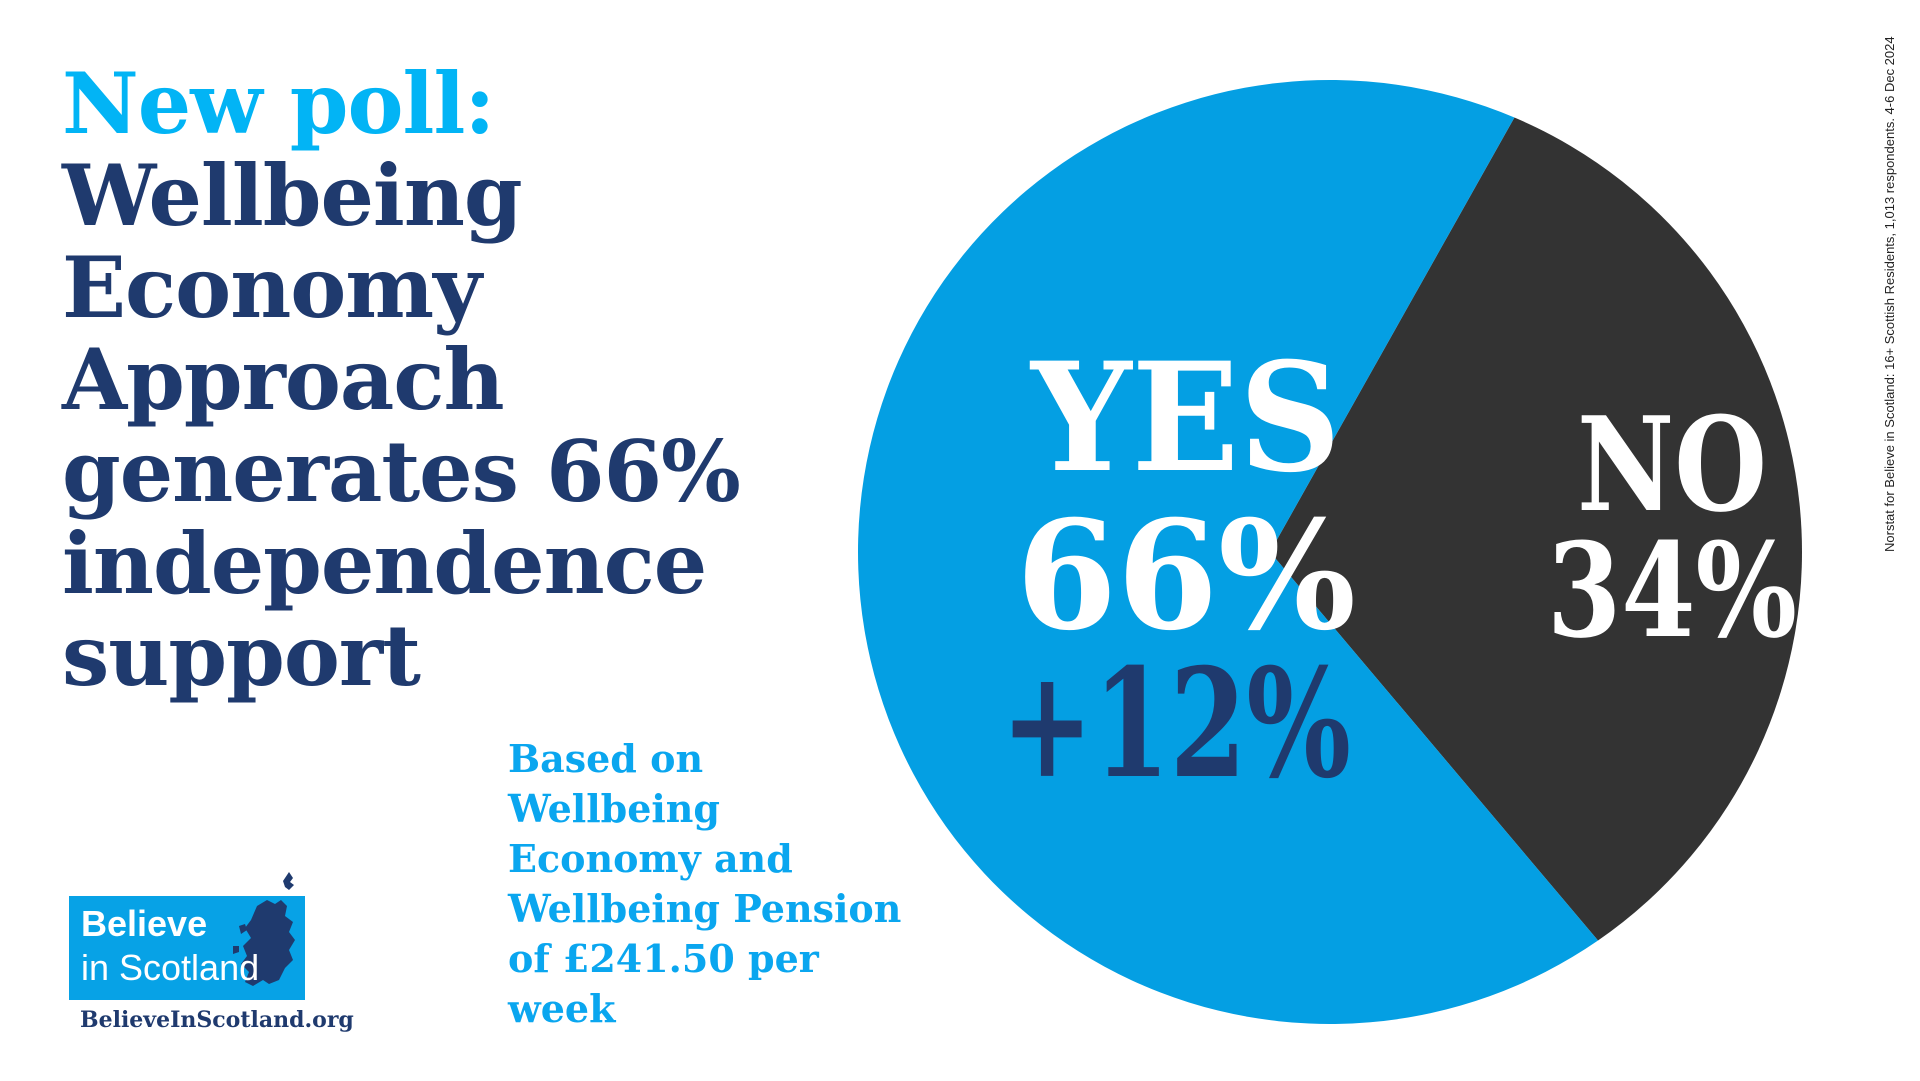  What do you see at coordinates (705, 908) in the screenshot?
I see `subnote-line: Wellbeing Pension` at bounding box center [705, 908].